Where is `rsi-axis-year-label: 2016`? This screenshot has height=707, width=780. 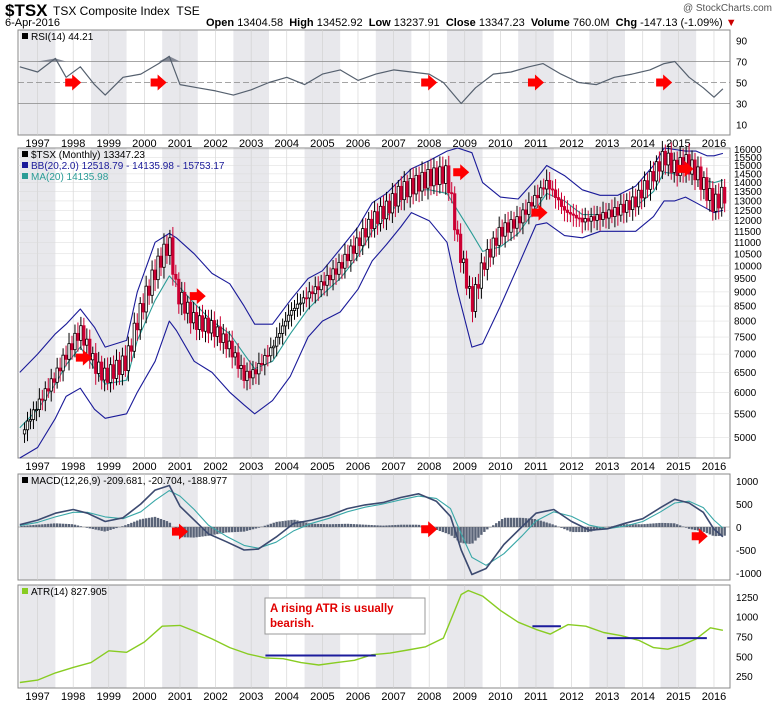 rsi-axis-year-label: 2016 is located at coordinates (714, 144).